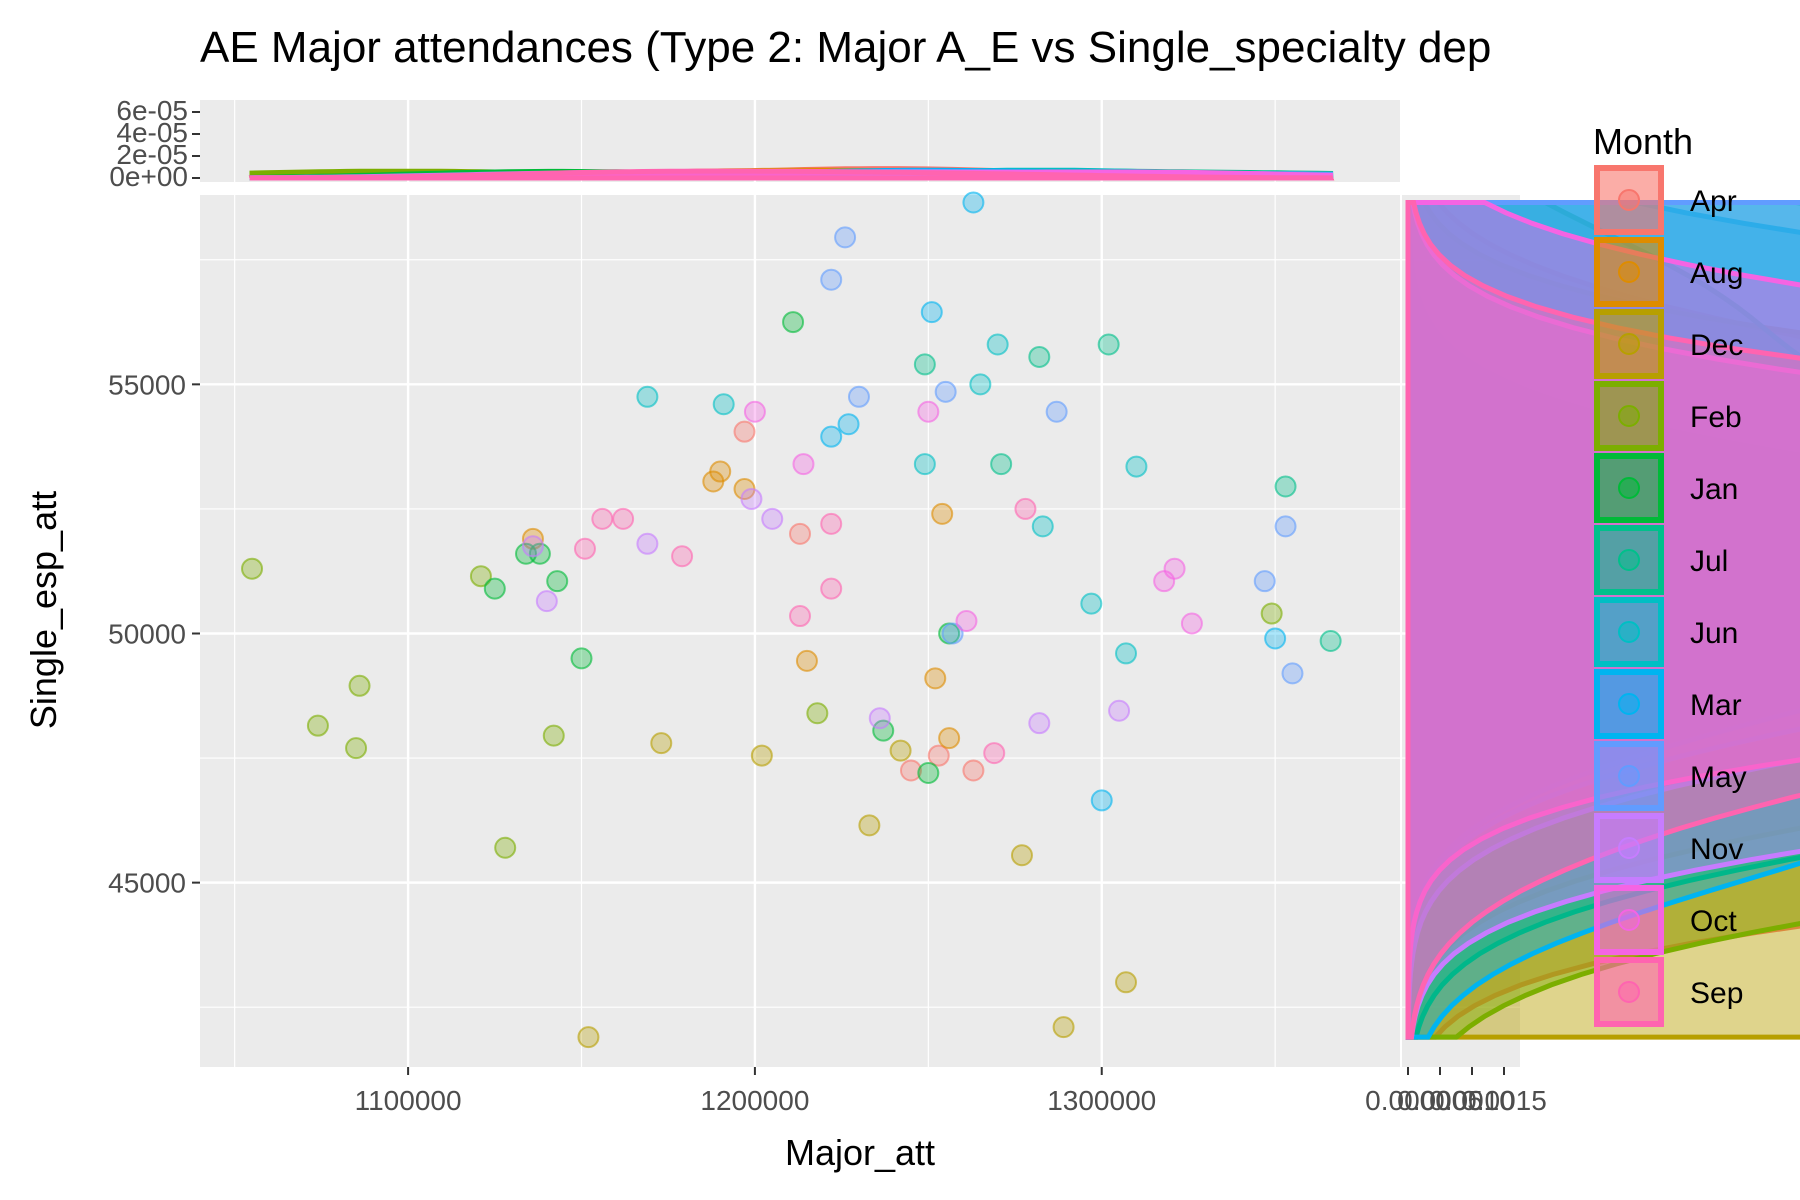 The image size is (1800, 1200). I want to click on legend-label-apr: Apr, so click(1713, 201).